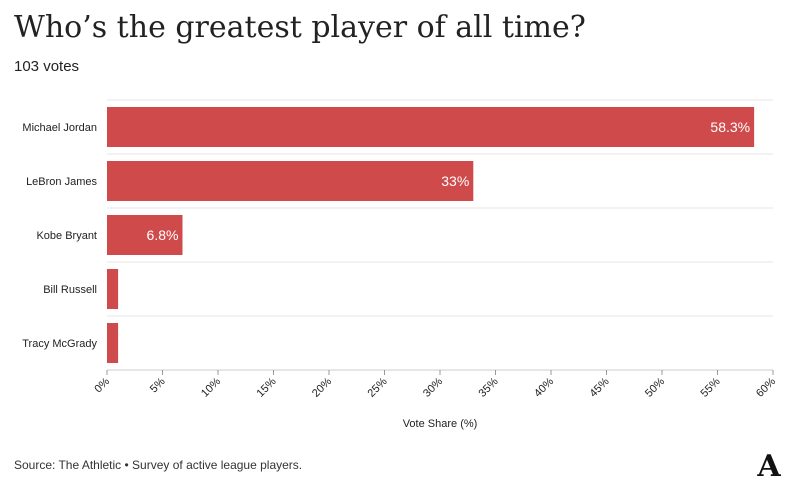 The image size is (796, 498). I want to click on category-label: Kobe Bryant, so click(66, 236).